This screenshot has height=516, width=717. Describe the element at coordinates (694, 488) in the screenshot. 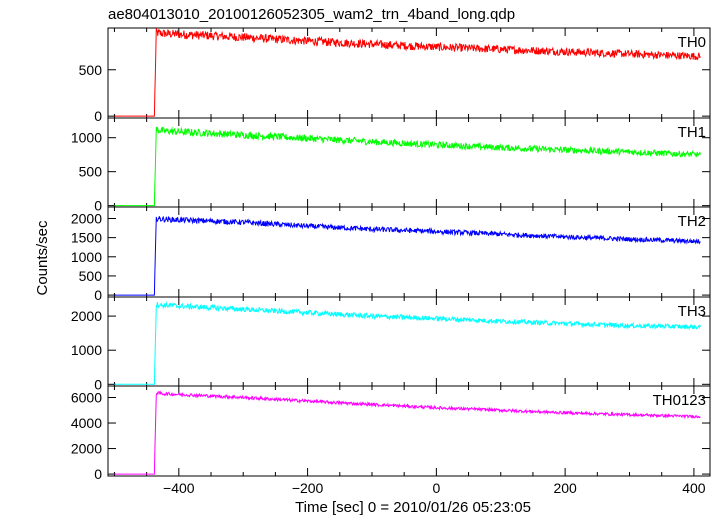

I see `x-tick-label: 400` at that location.